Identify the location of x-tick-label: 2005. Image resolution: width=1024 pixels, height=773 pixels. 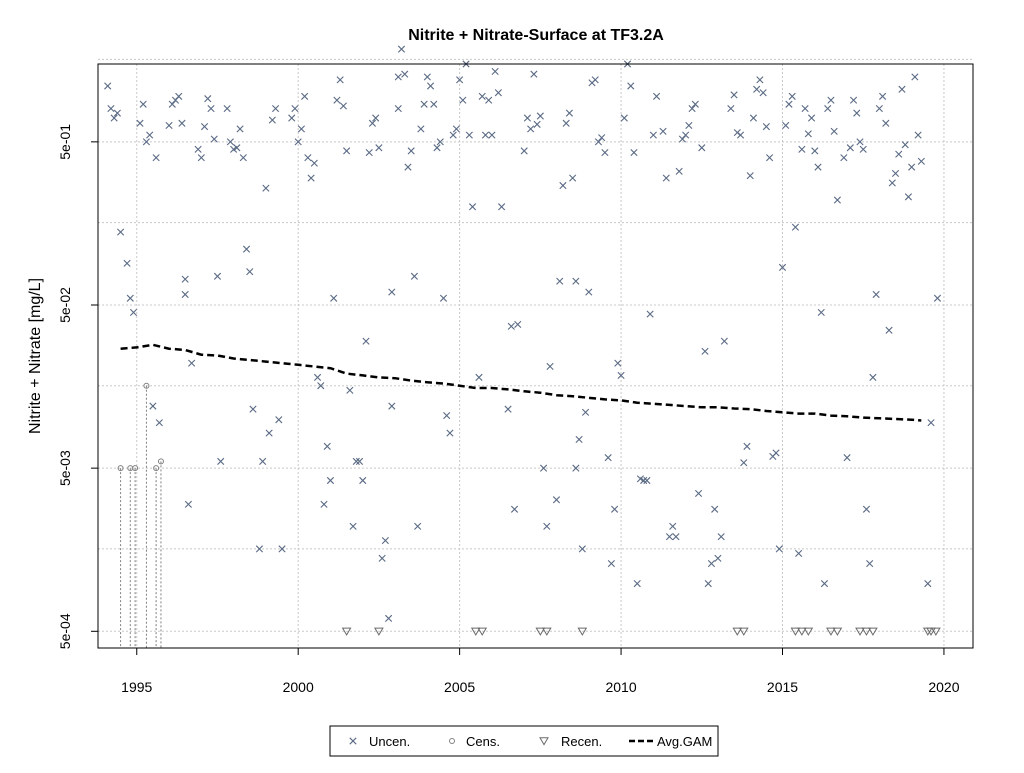
(459, 687).